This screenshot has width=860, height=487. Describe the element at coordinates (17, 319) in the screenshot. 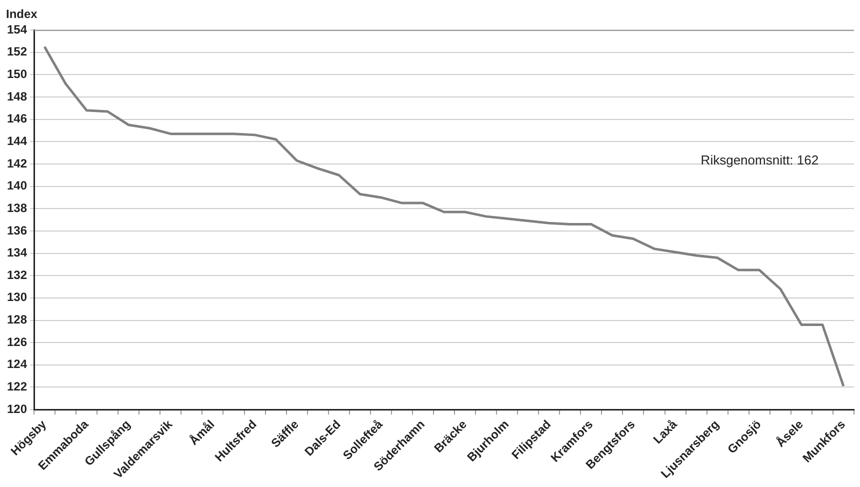

I see `y-tick-label: 128` at that location.